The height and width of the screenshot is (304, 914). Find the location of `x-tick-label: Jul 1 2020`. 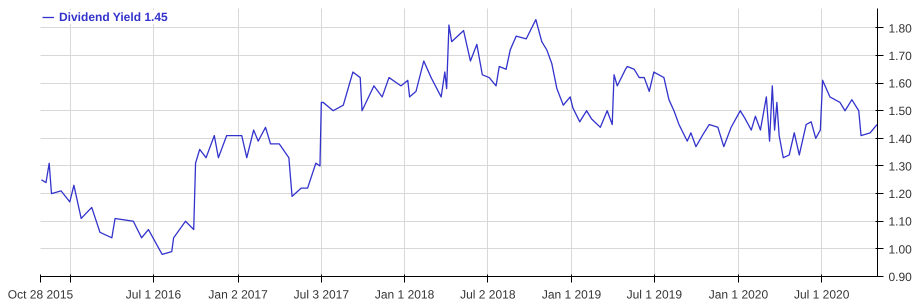

x-tick-label: Jul 1 2020 is located at coordinates (822, 295).